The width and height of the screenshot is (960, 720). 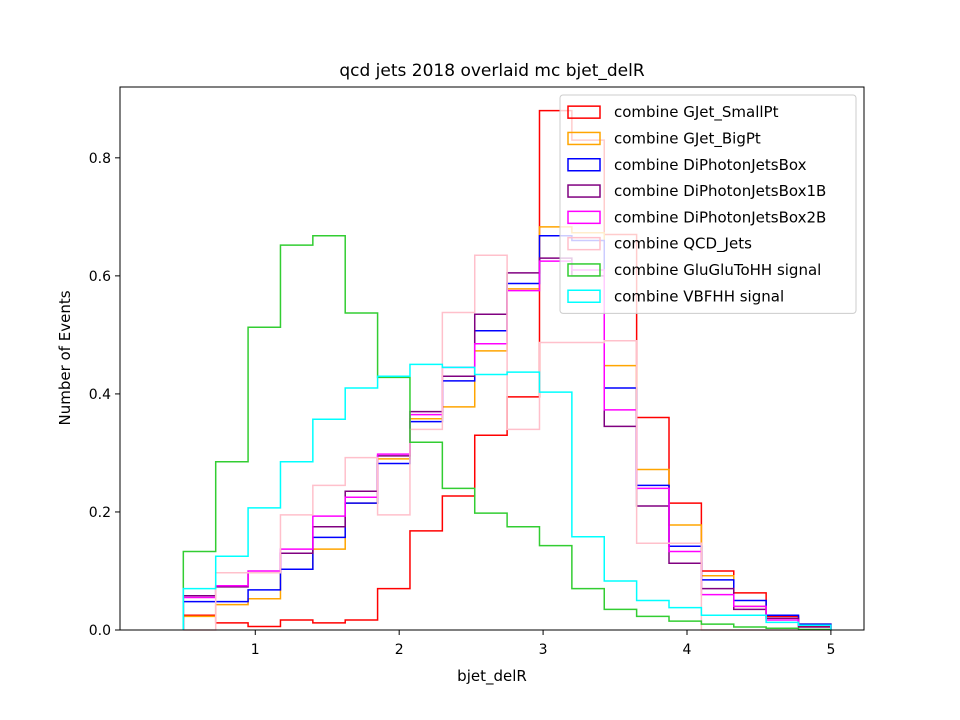 I want to click on x-tick-label: 1, so click(x=255, y=650).